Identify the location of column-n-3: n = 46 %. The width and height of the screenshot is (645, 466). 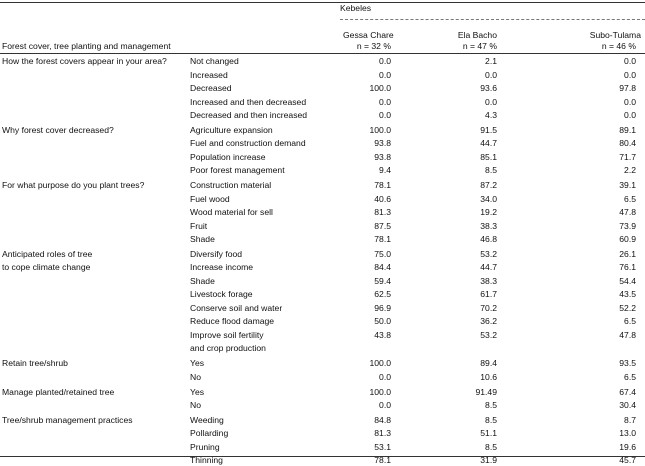
(618, 46).